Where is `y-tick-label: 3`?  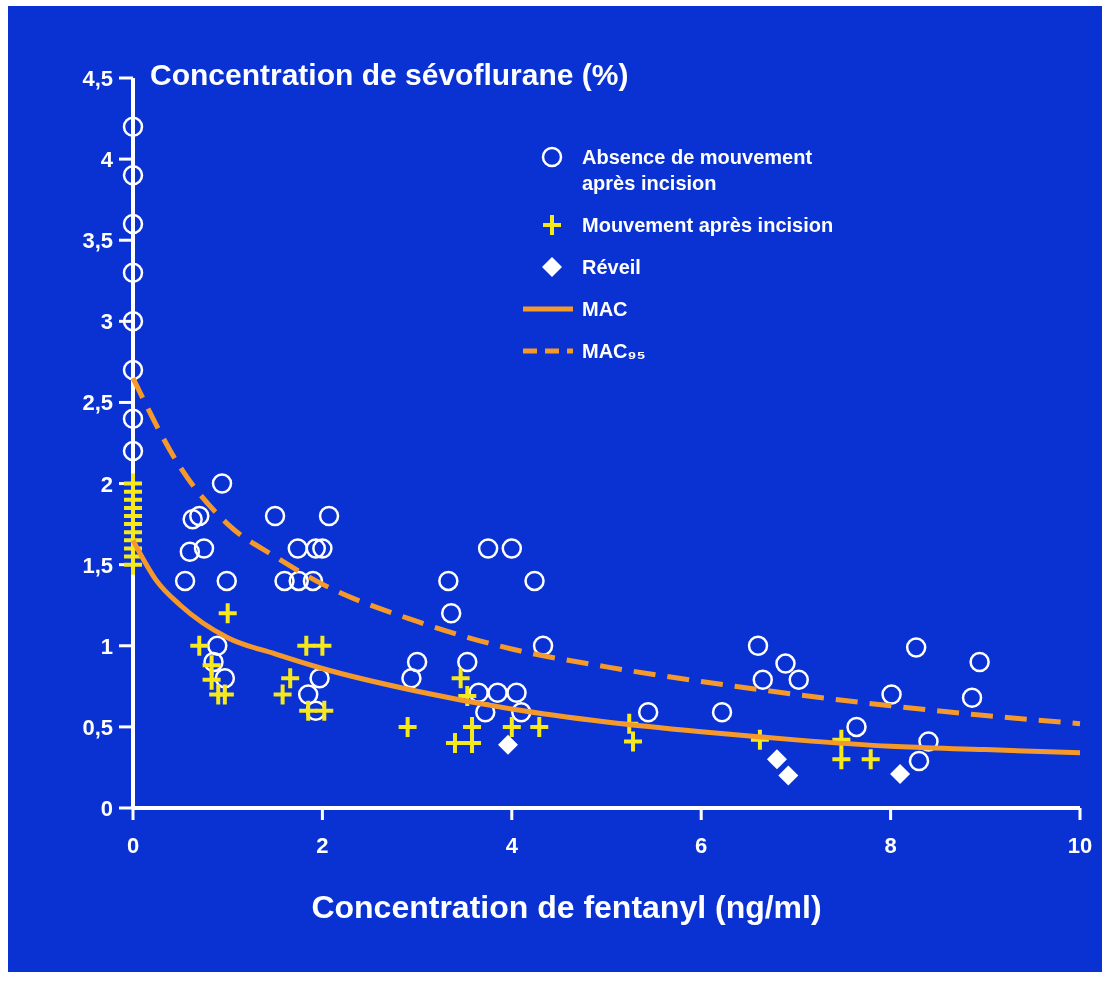 y-tick-label: 3 is located at coordinates (106, 322).